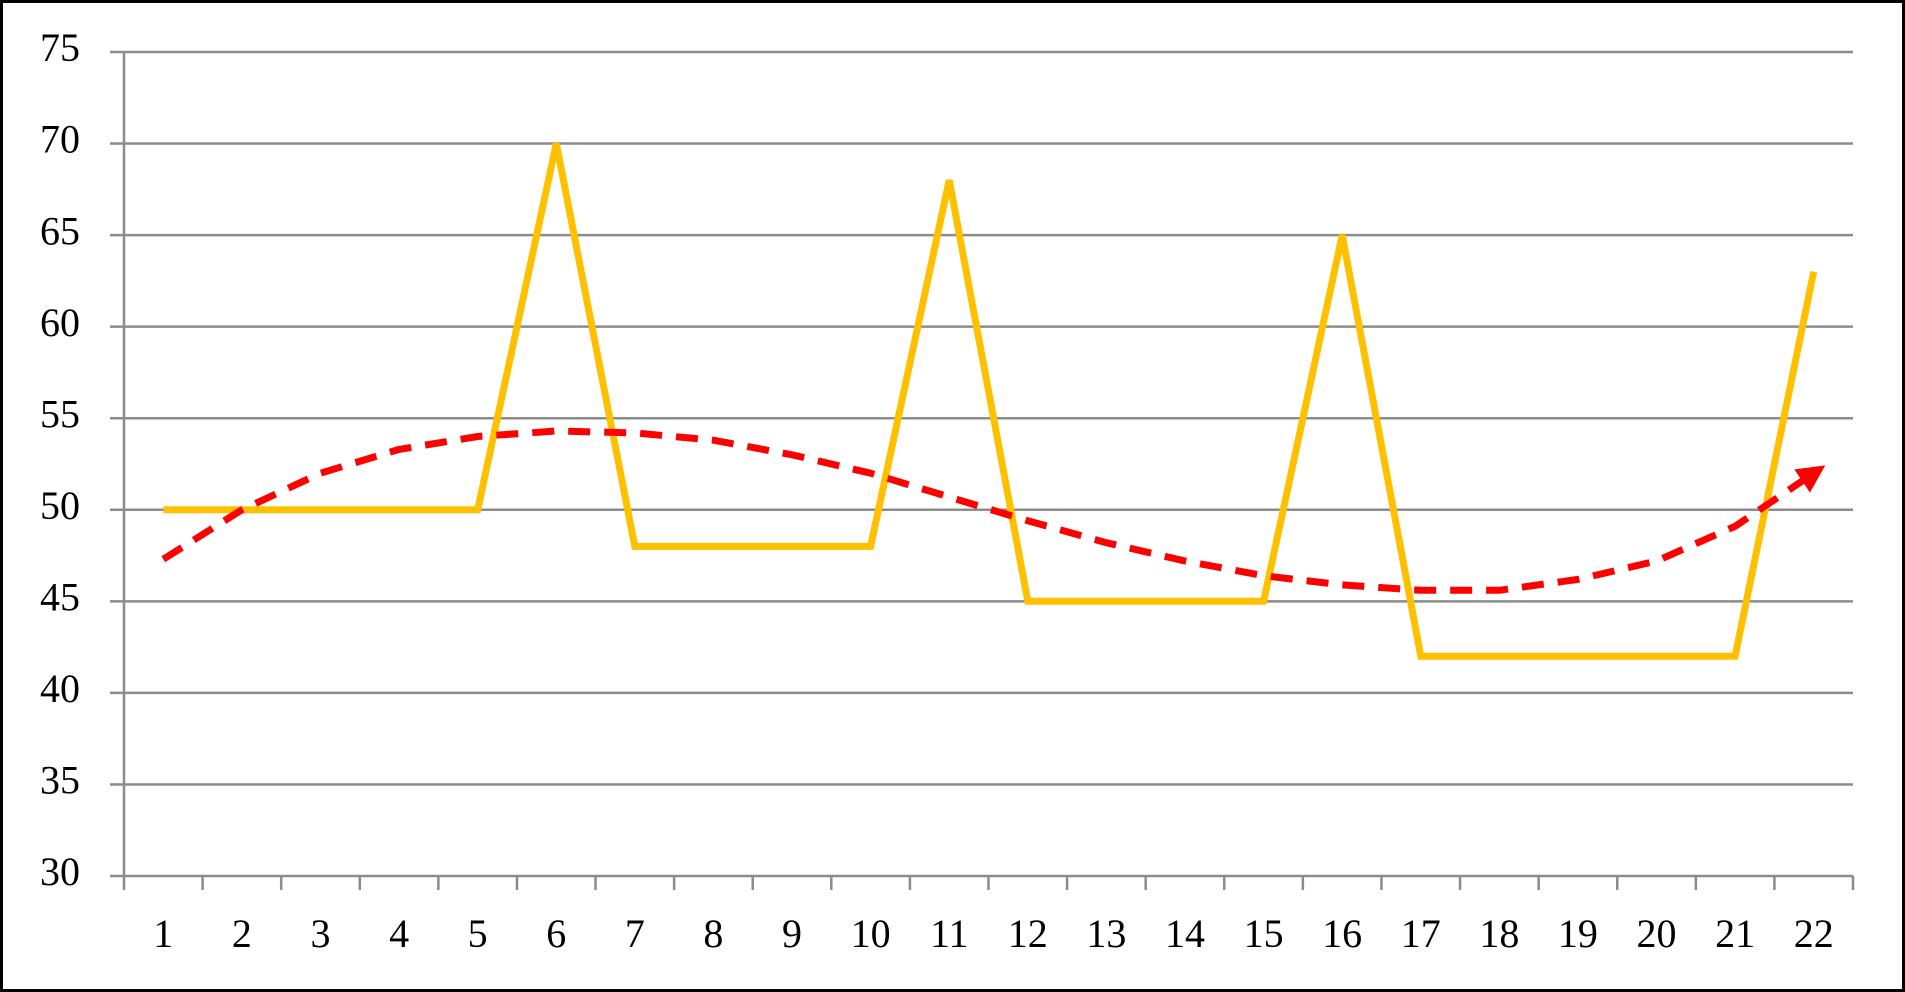 The image size is (1905, 992). I want to click on y-tick-label: 55, so click(60, 413).